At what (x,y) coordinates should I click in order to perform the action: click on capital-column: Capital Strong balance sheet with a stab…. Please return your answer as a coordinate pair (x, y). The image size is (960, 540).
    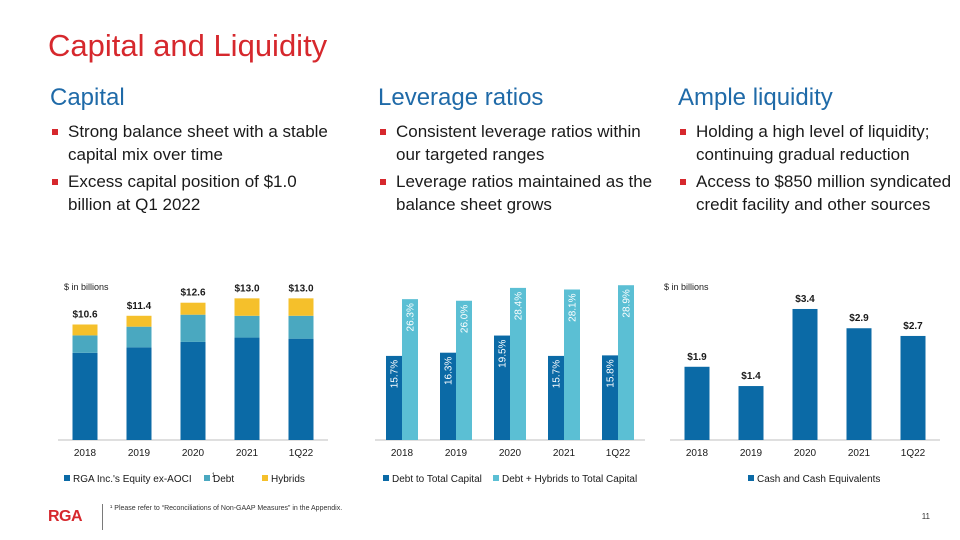
    Looking at the image, I should click on (195, 152).